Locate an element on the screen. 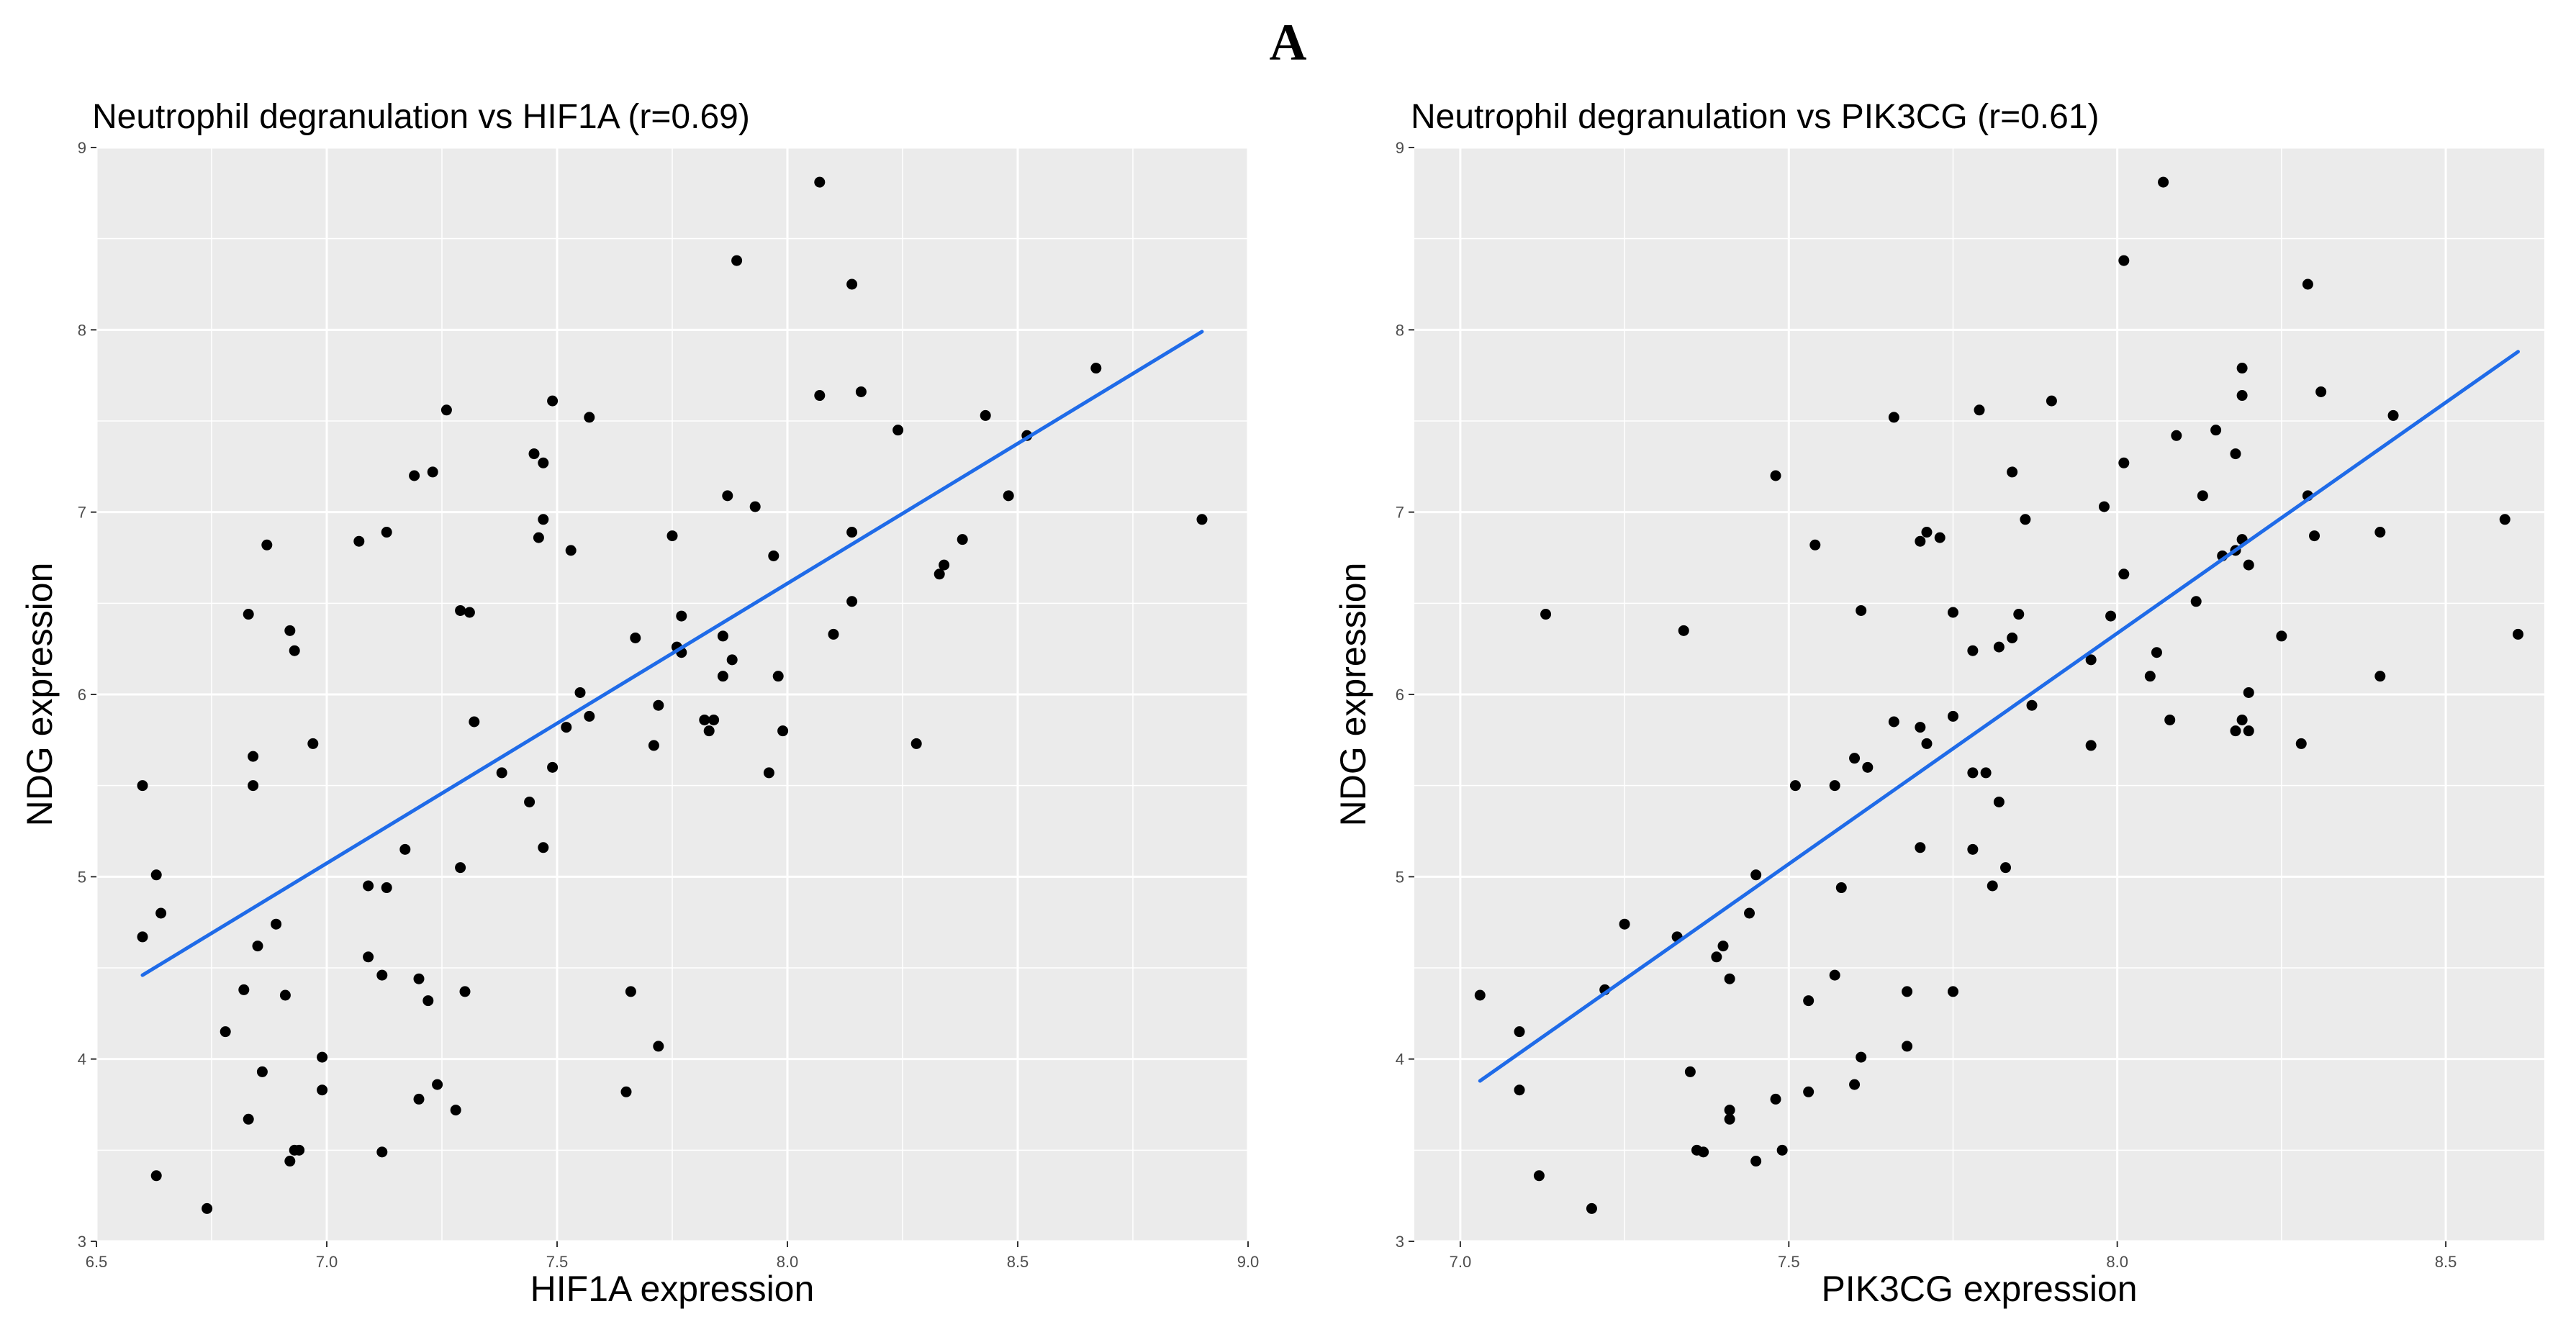  panel-label: A is located at coordinates (1288, 42).